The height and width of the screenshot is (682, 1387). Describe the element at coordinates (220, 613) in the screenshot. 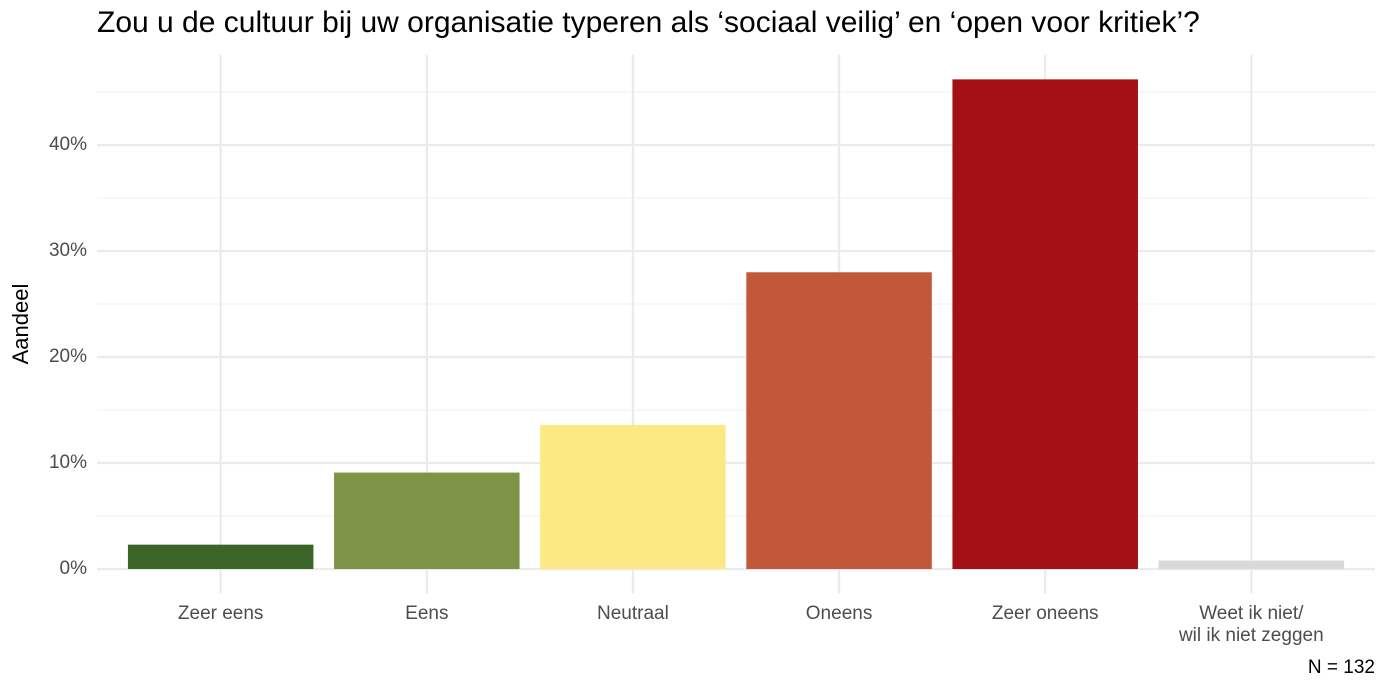

I see `x-tick-label: Zeer eens` at that location.